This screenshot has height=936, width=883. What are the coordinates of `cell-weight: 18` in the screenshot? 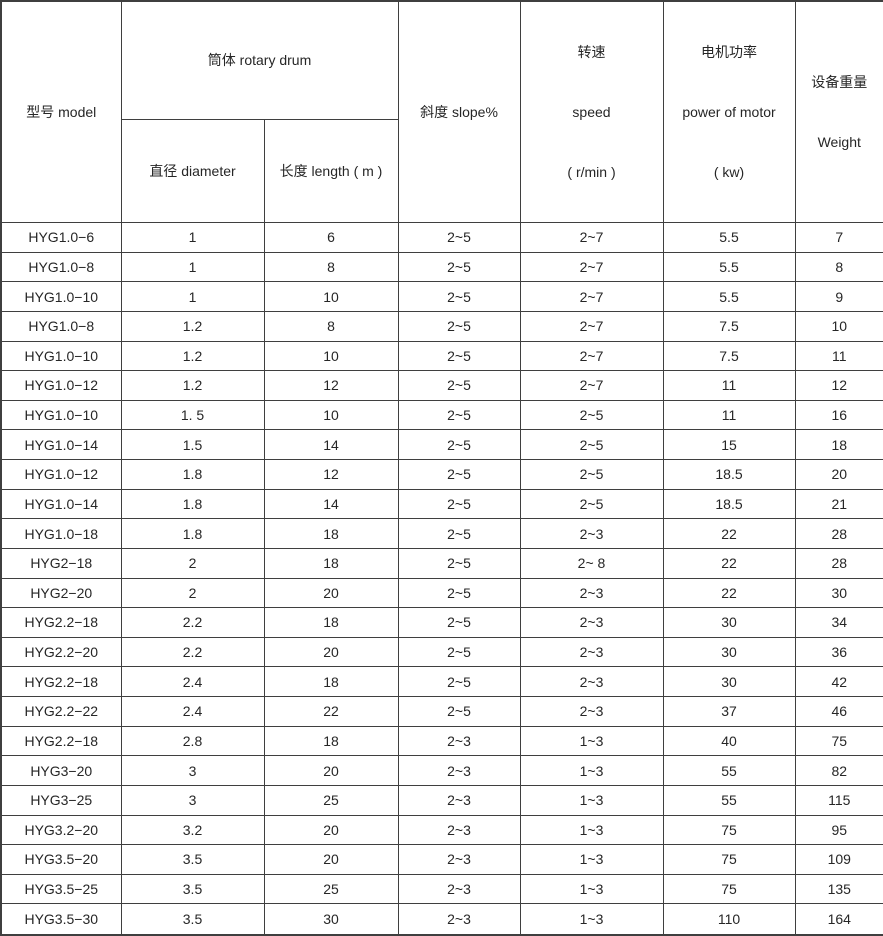 It's located at (839, 445).